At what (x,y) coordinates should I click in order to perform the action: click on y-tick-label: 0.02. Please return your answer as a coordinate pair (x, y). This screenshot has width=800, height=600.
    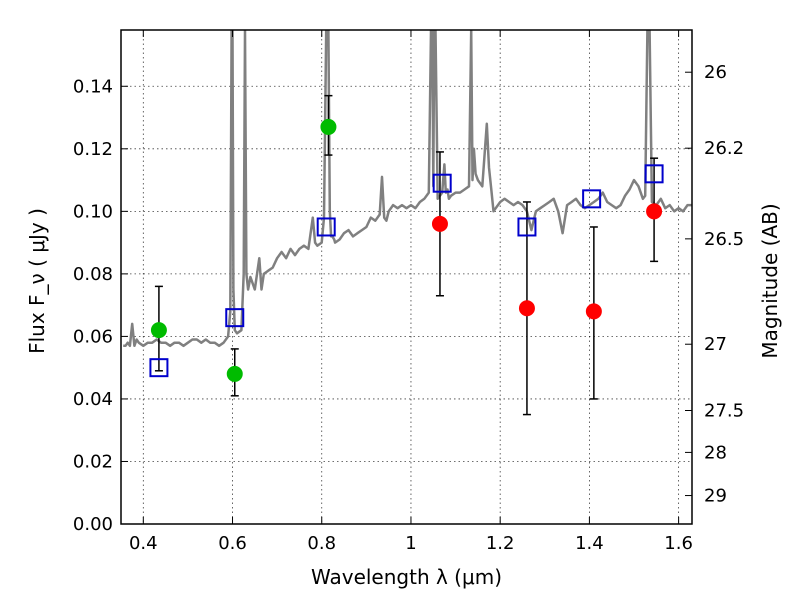
    Looking at the image, I should click on (93, 461).